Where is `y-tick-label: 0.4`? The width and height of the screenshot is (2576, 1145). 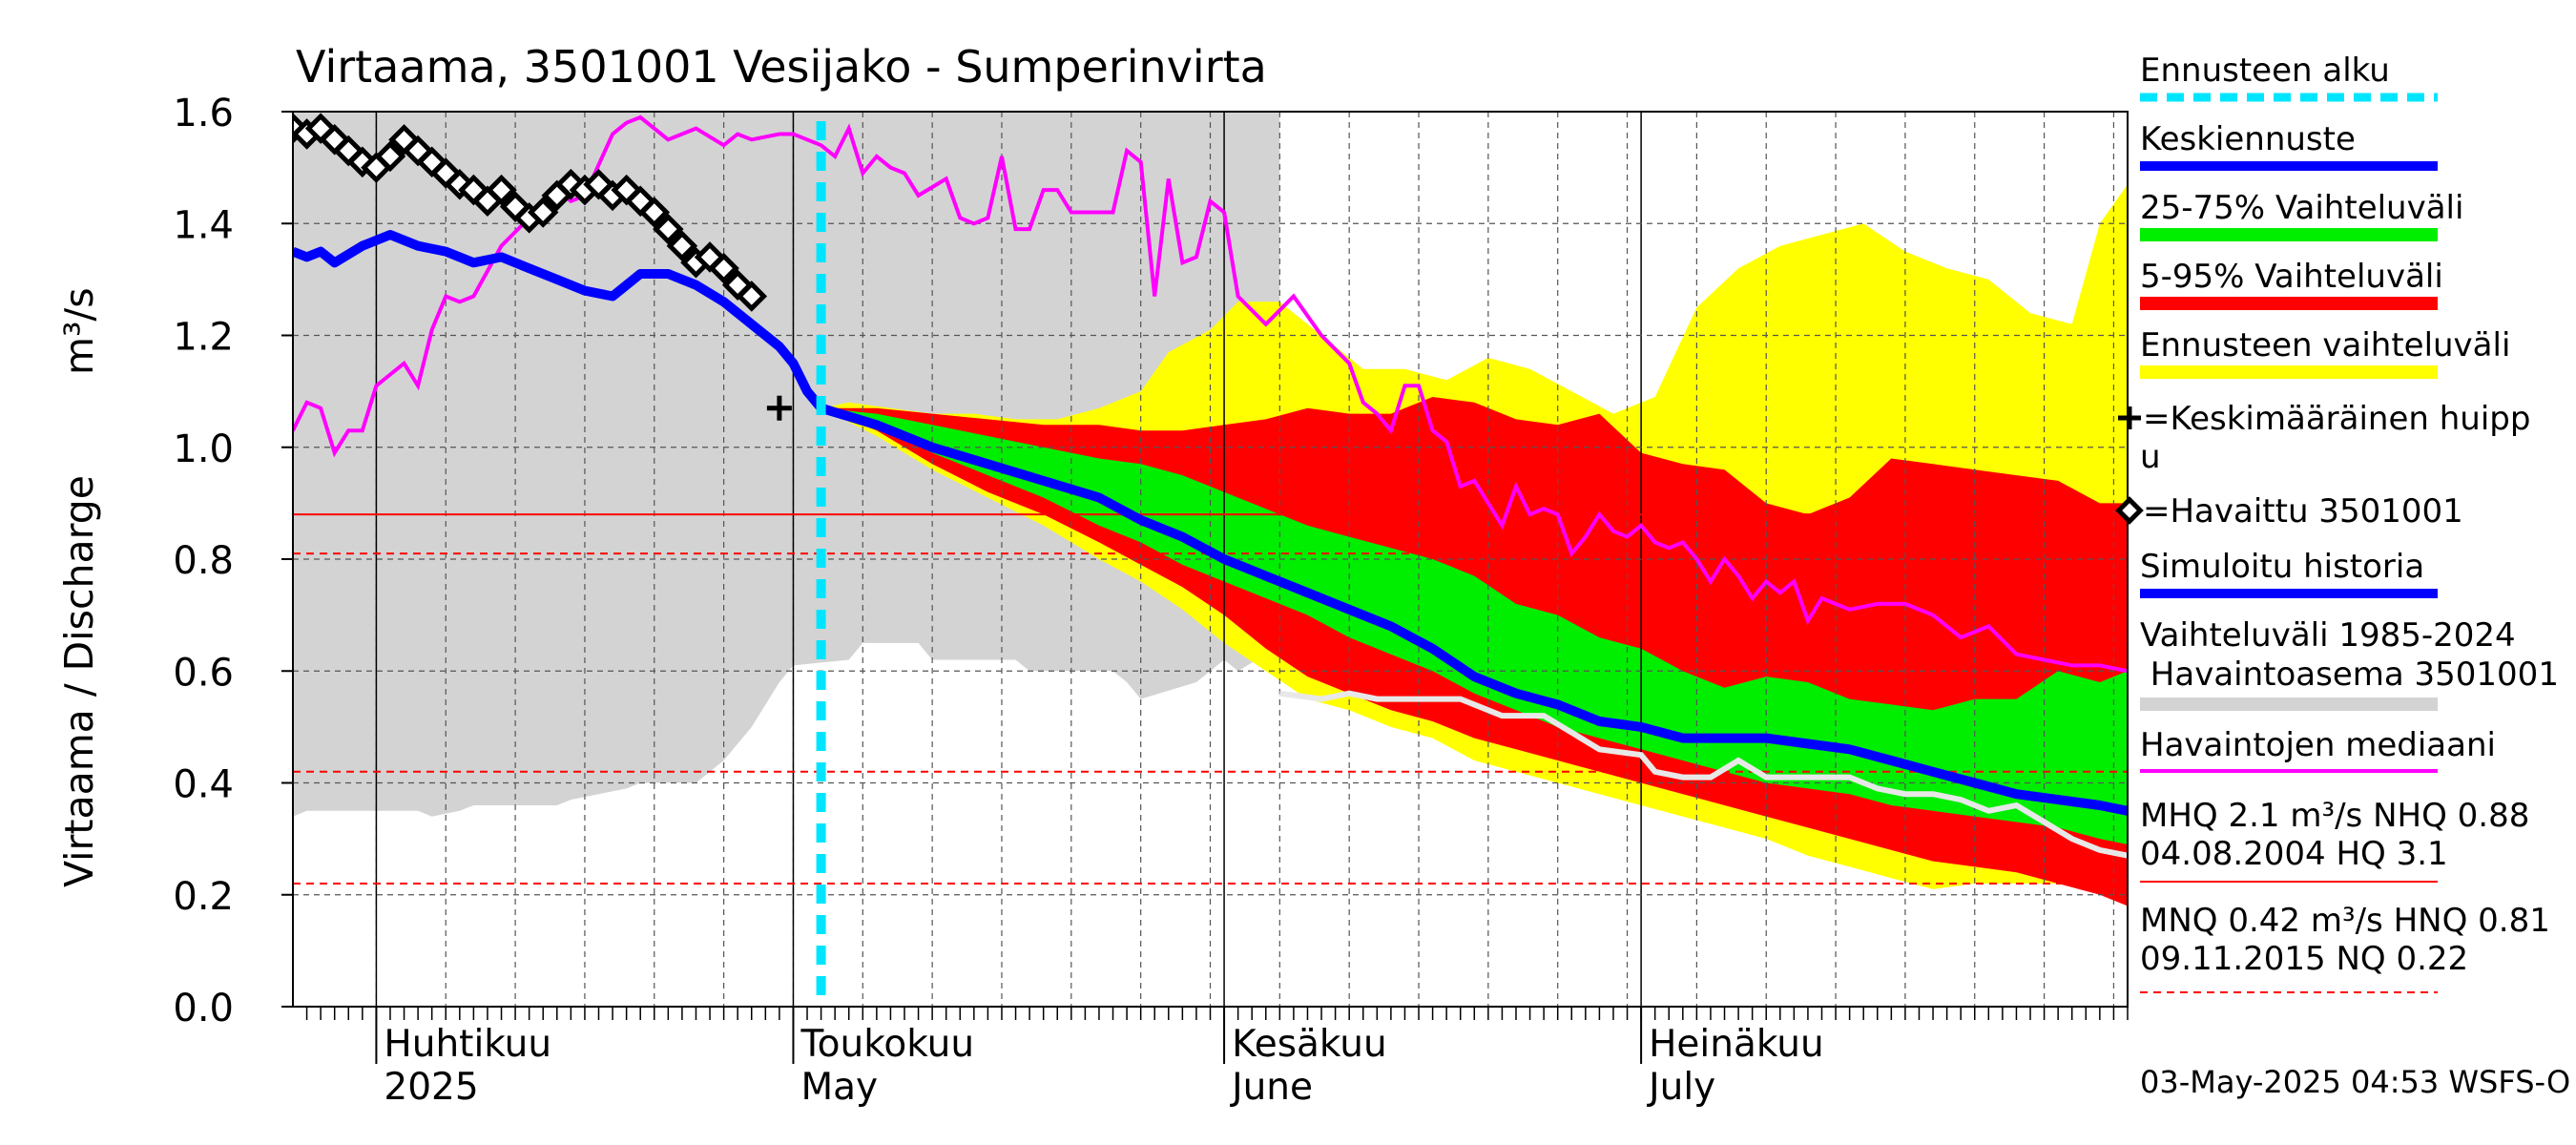
y-tick-label: 0.4 is located at coordinates (203, 785).